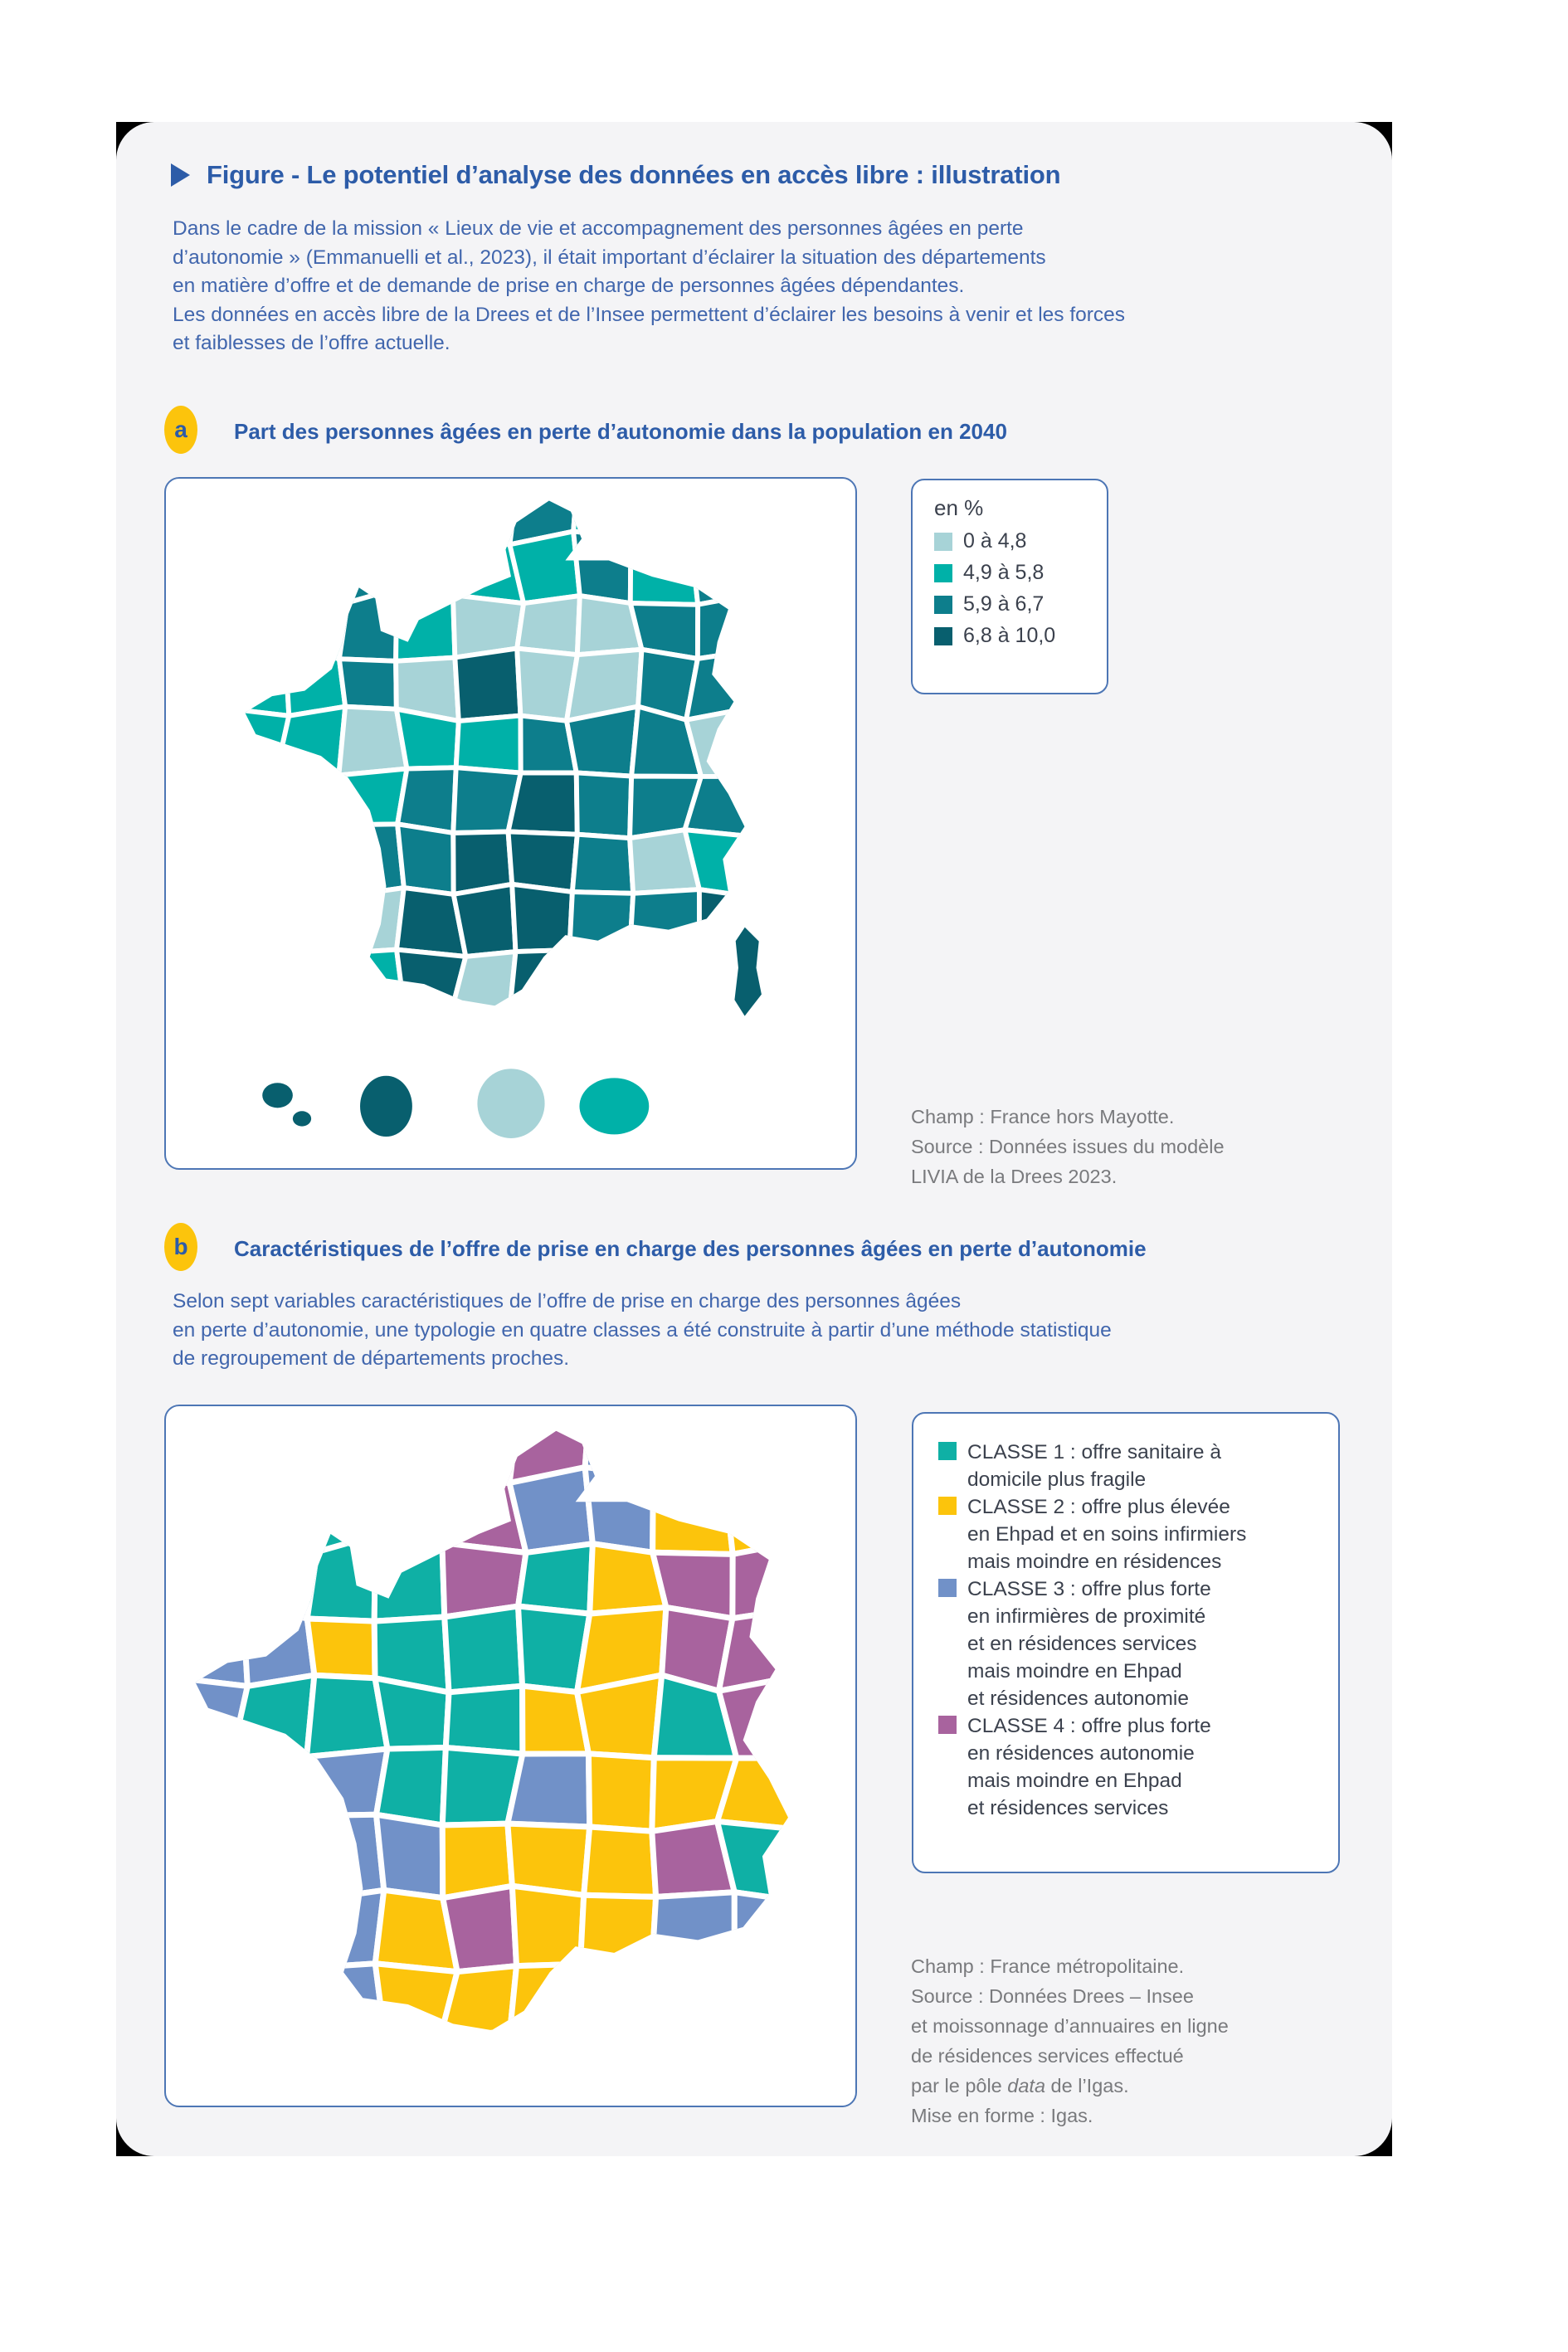 The image size is (1568, 2352). Describe the element at coordinates (1009, 635) in the screenshot. I see `legend-label: 6,8 à 10,0` at that location.